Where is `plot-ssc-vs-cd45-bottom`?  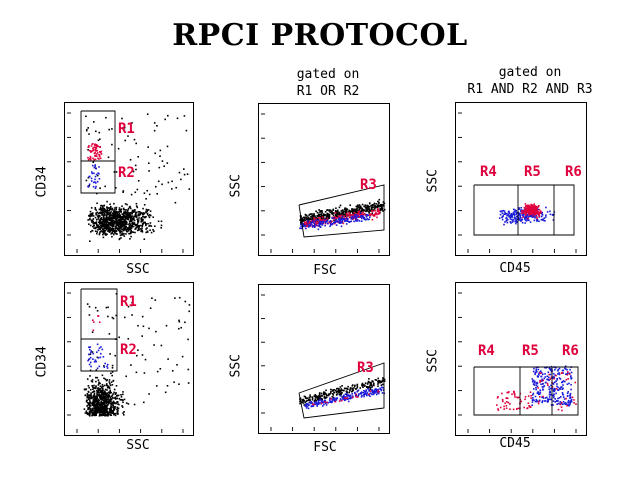 plot-ssc-vs-cd45-bottom is located at coordinates (521, 359).